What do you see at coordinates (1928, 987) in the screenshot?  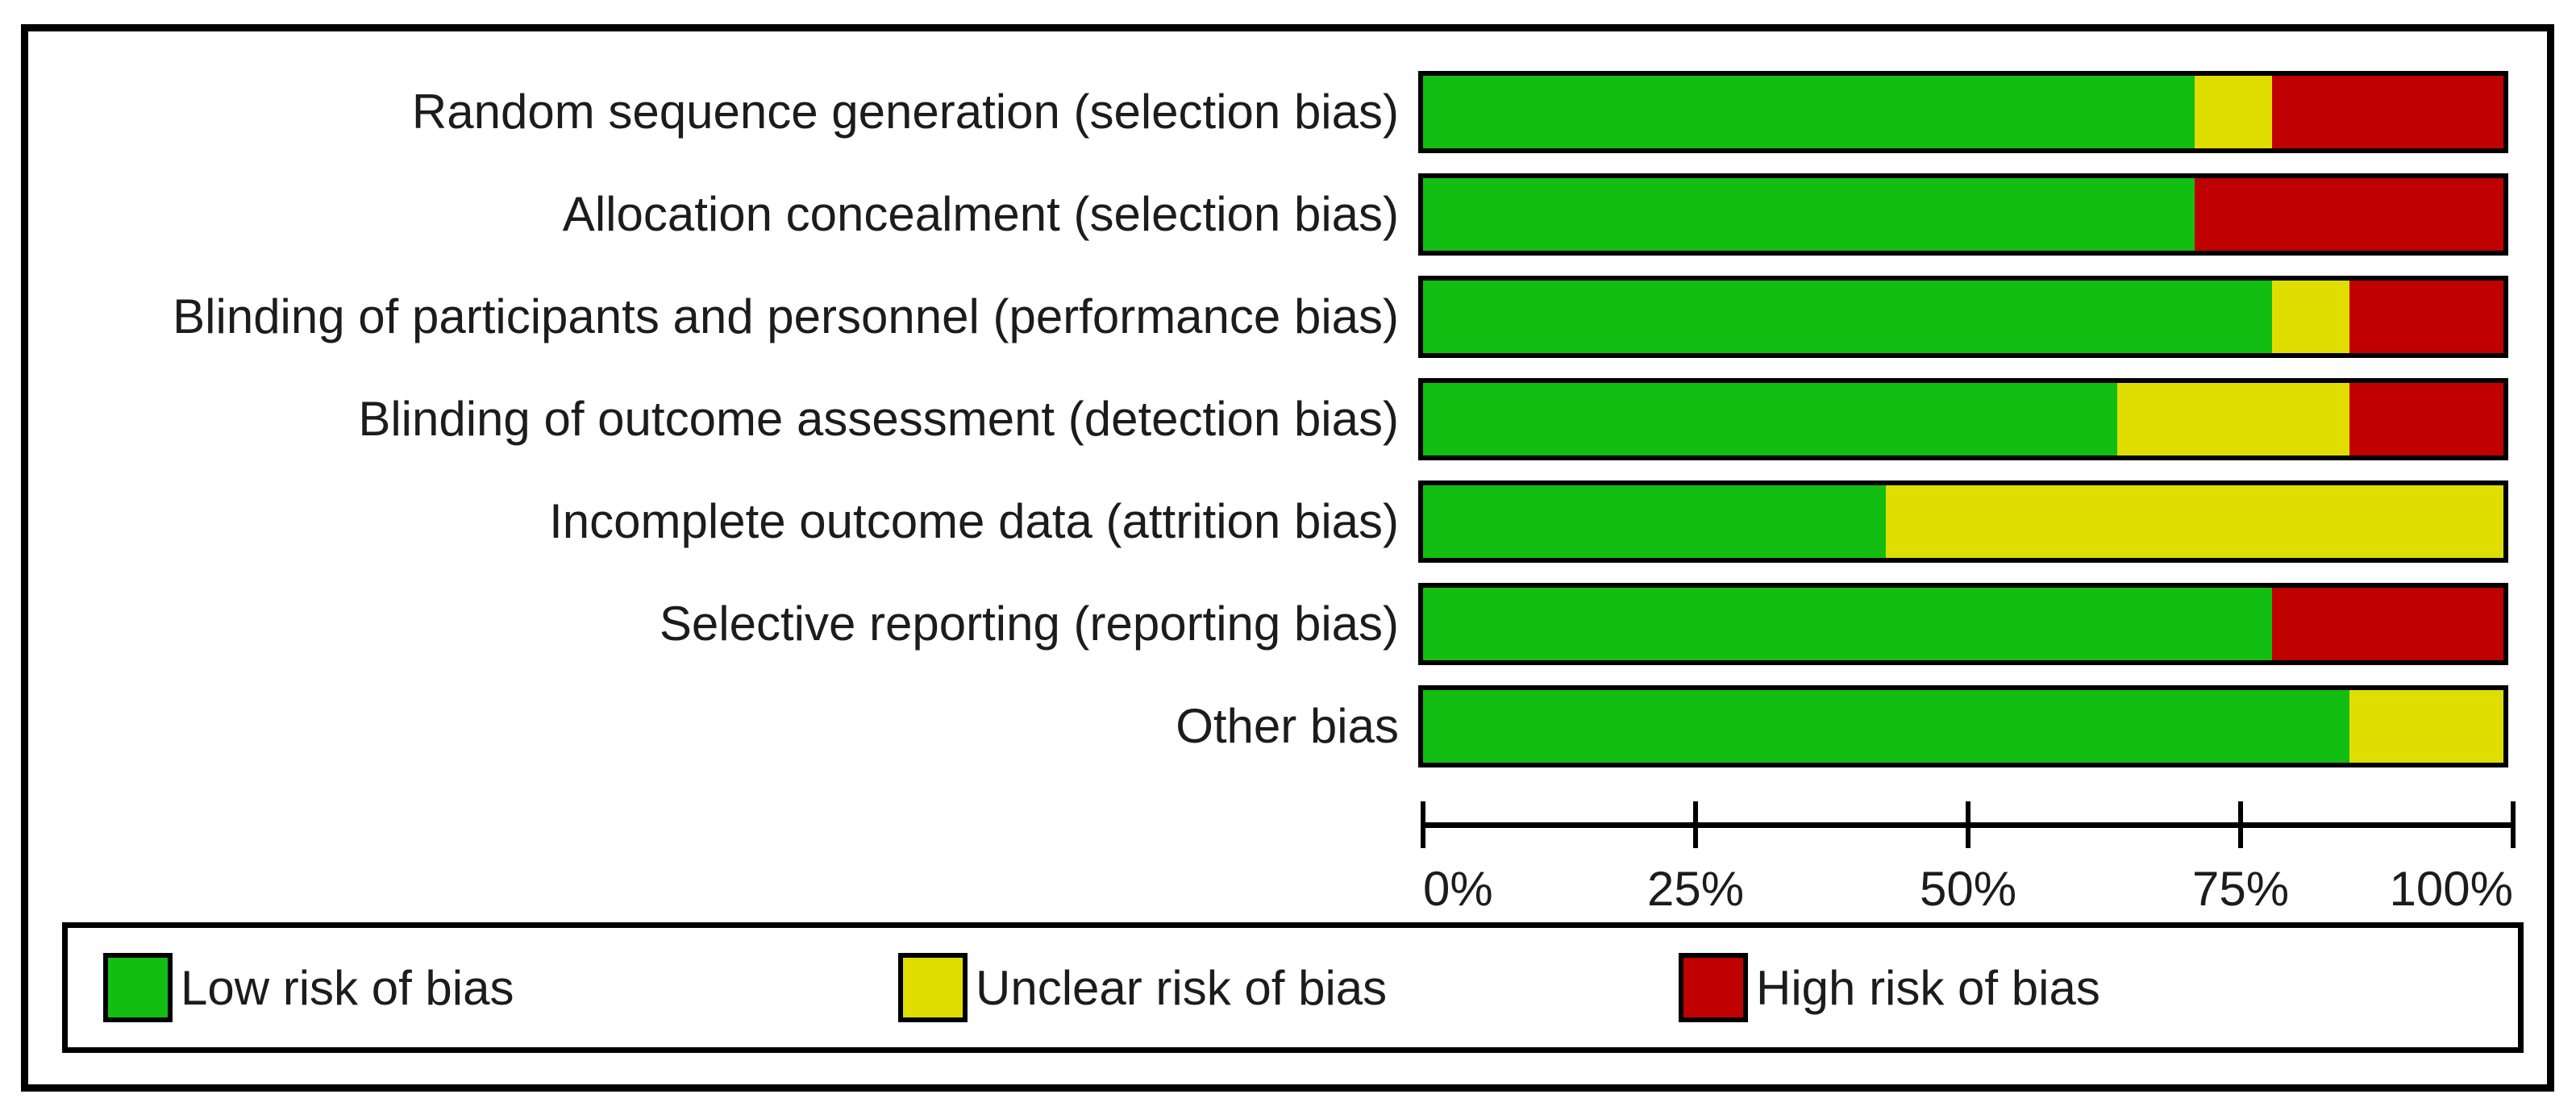 I see `legend-label: High risk of bias` at bounding box center [1928, 987].